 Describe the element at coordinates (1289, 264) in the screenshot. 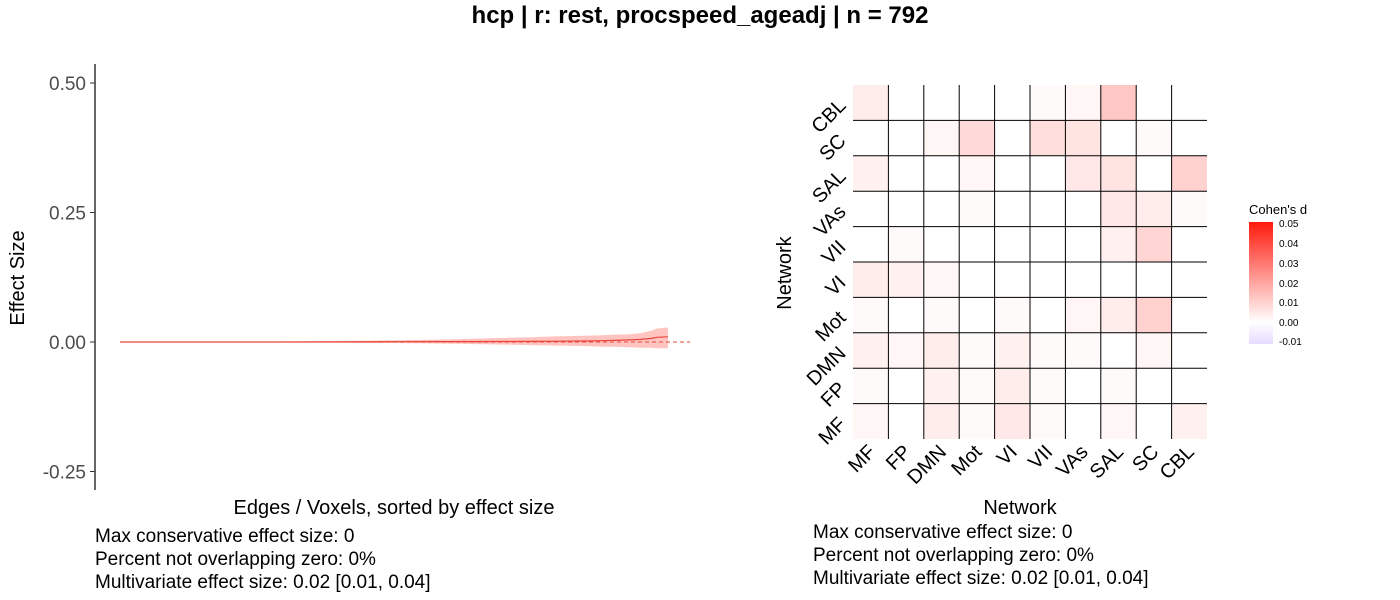

I see `legend-tick: 0.03` at that location.